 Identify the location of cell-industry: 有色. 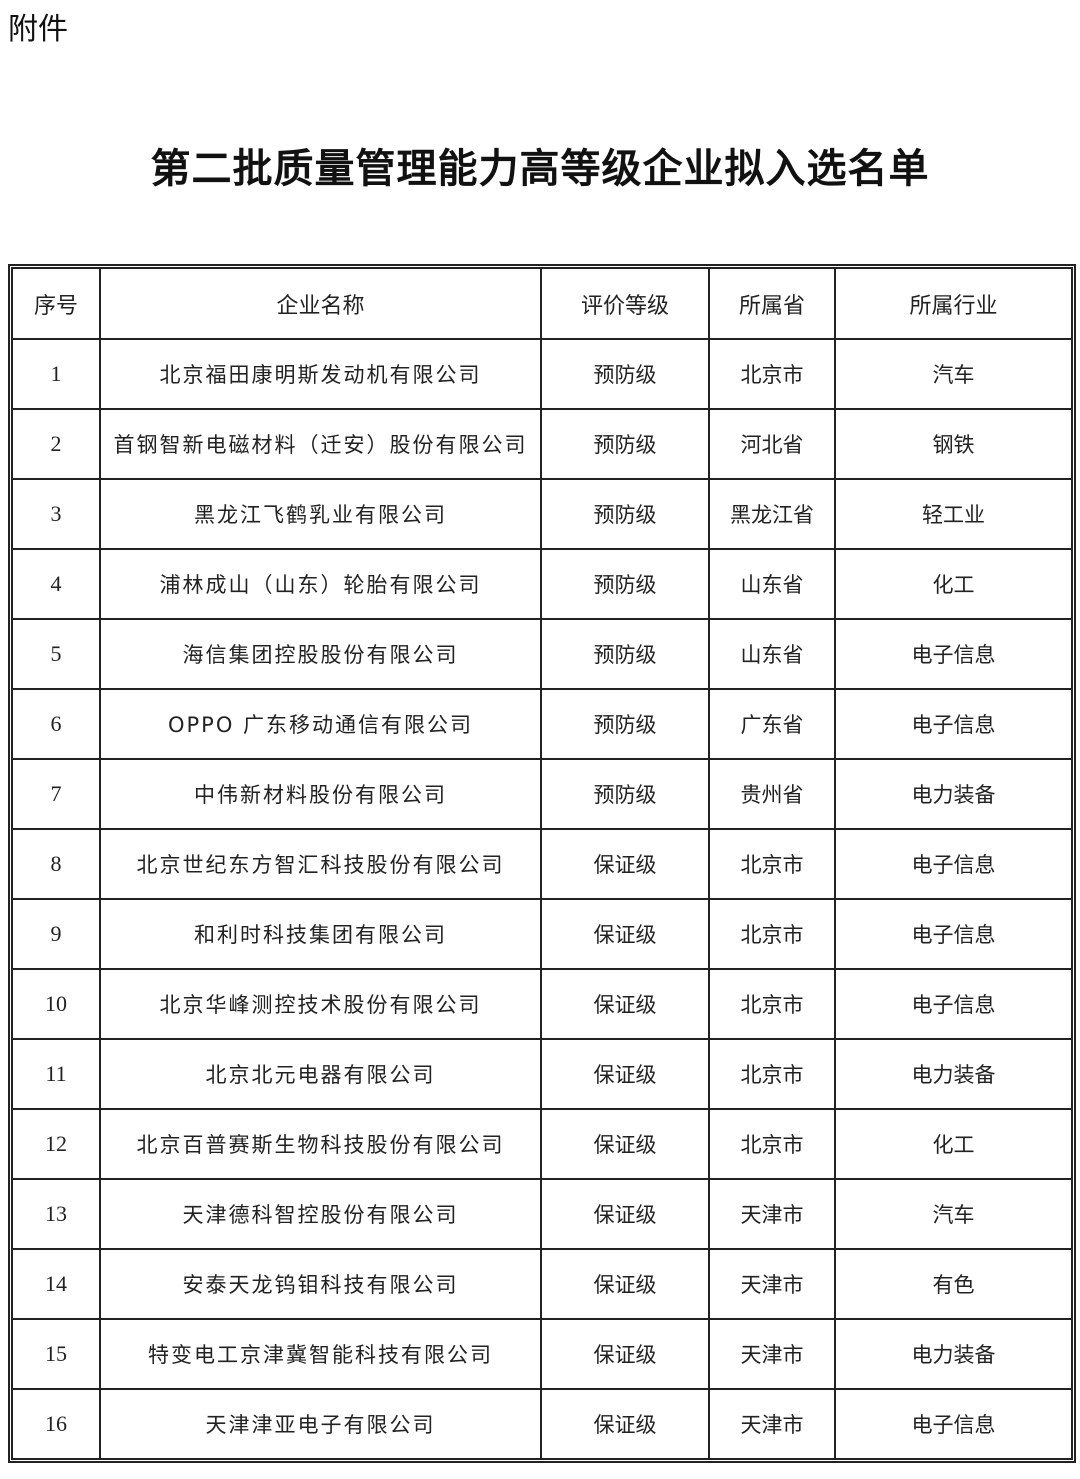
(952, 1284).